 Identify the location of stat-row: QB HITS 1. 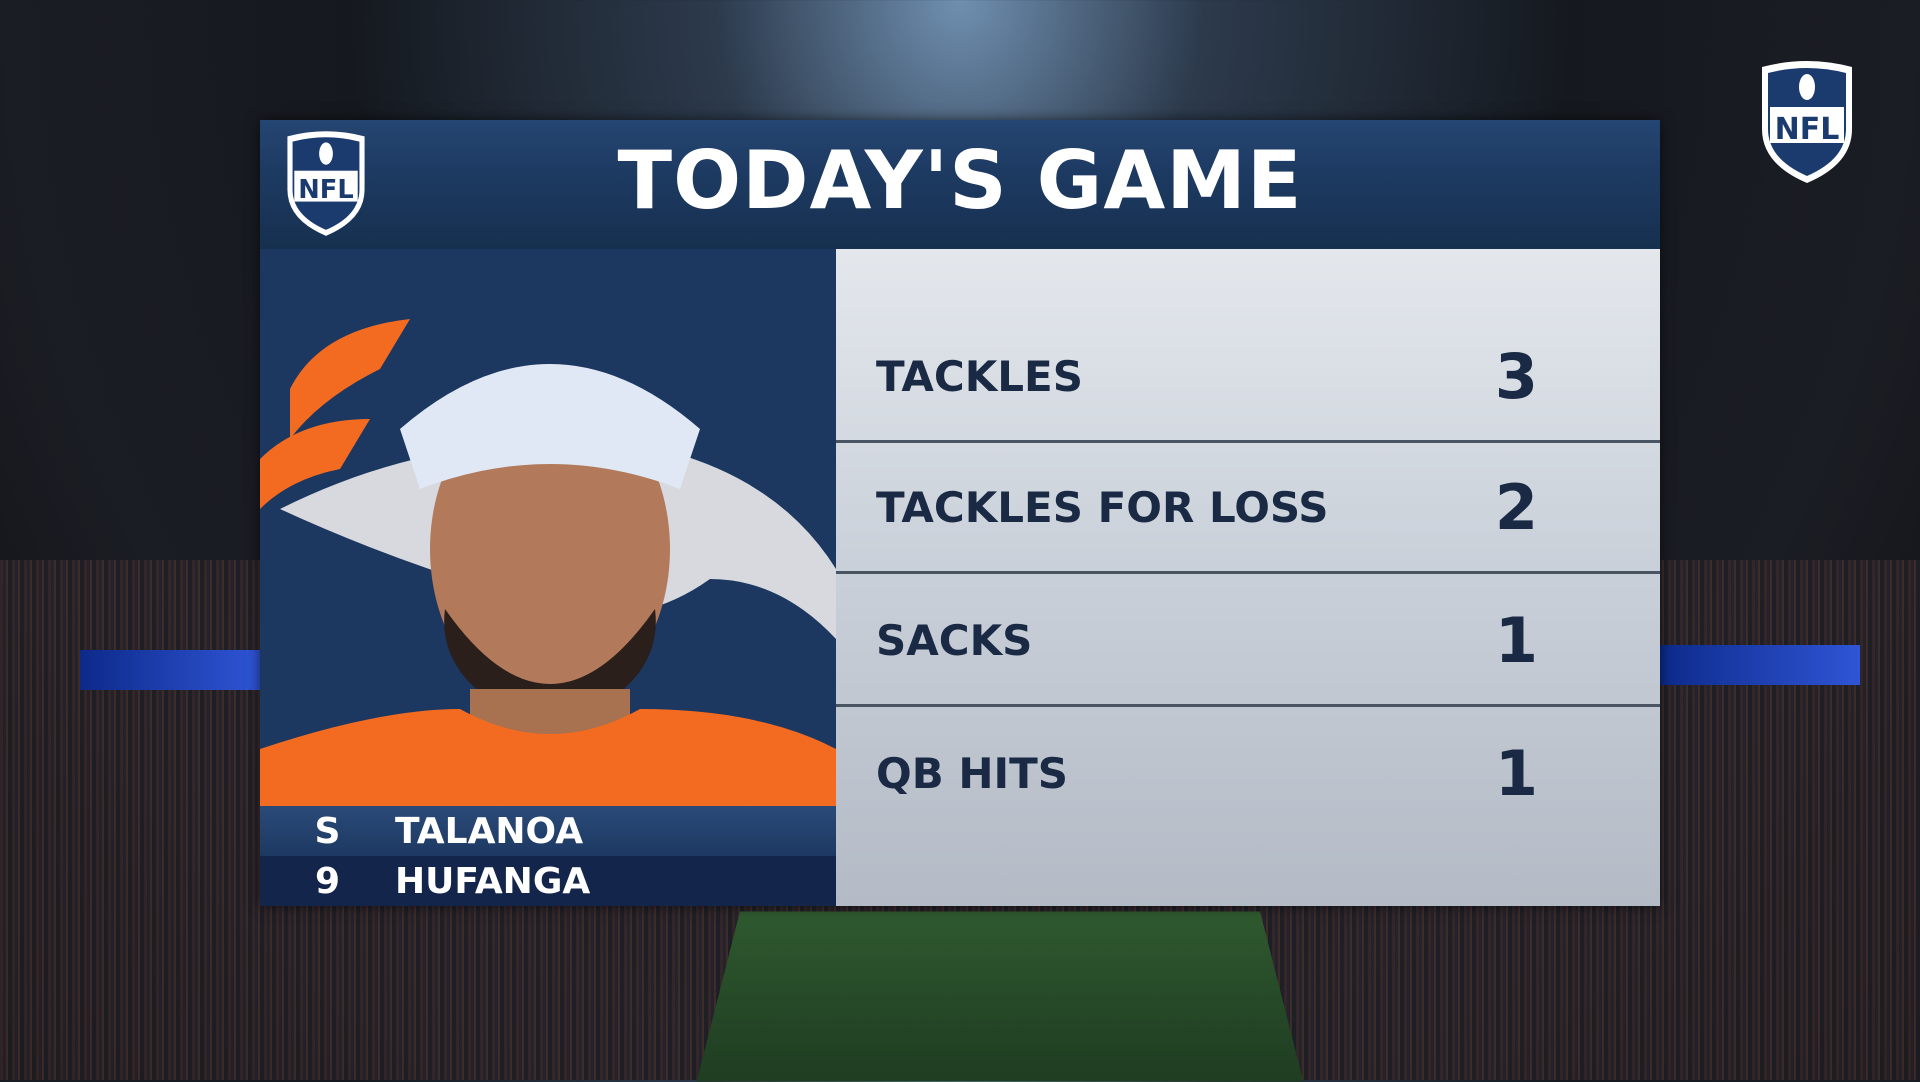
(1248, 773).